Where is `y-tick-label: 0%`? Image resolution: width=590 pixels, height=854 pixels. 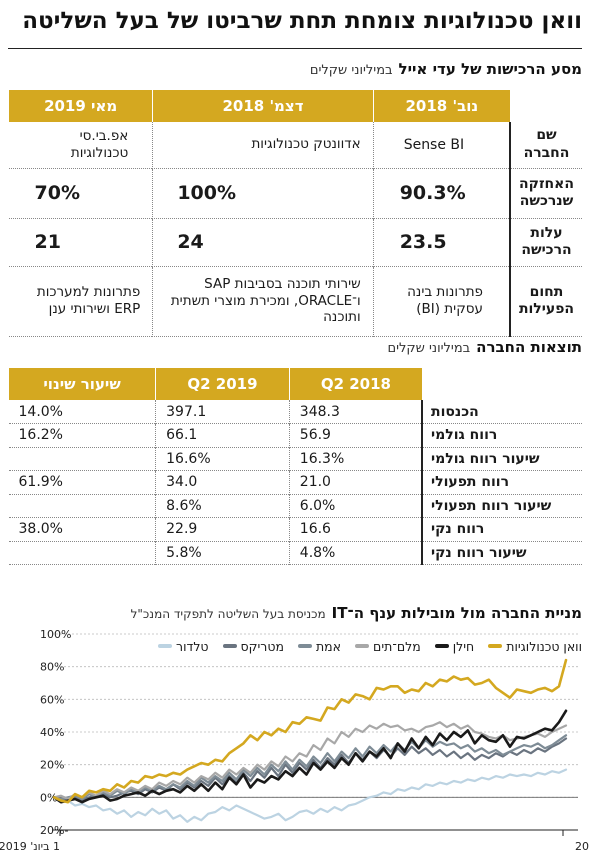
y-tick-label: 0% is located at coordinates (48, 797).